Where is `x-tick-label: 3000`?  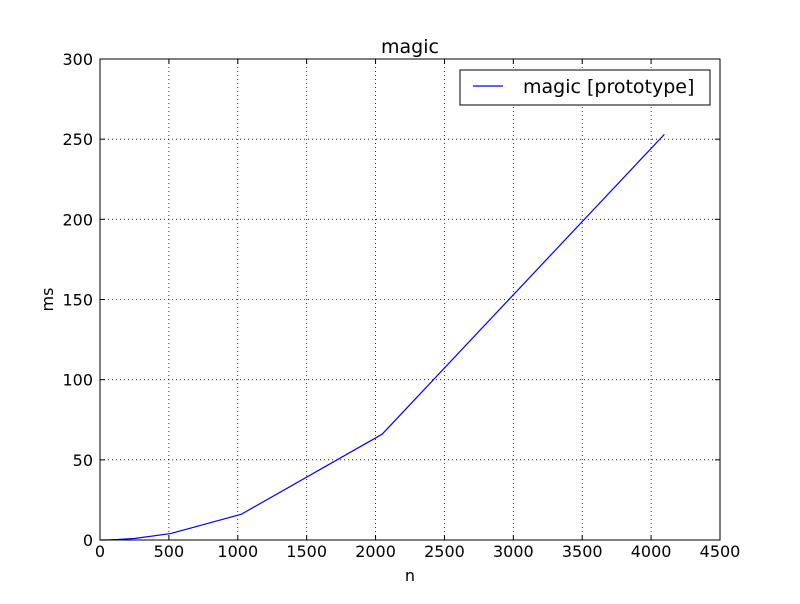 x-tick-label: 3000 is located at coordinates (513, 551).